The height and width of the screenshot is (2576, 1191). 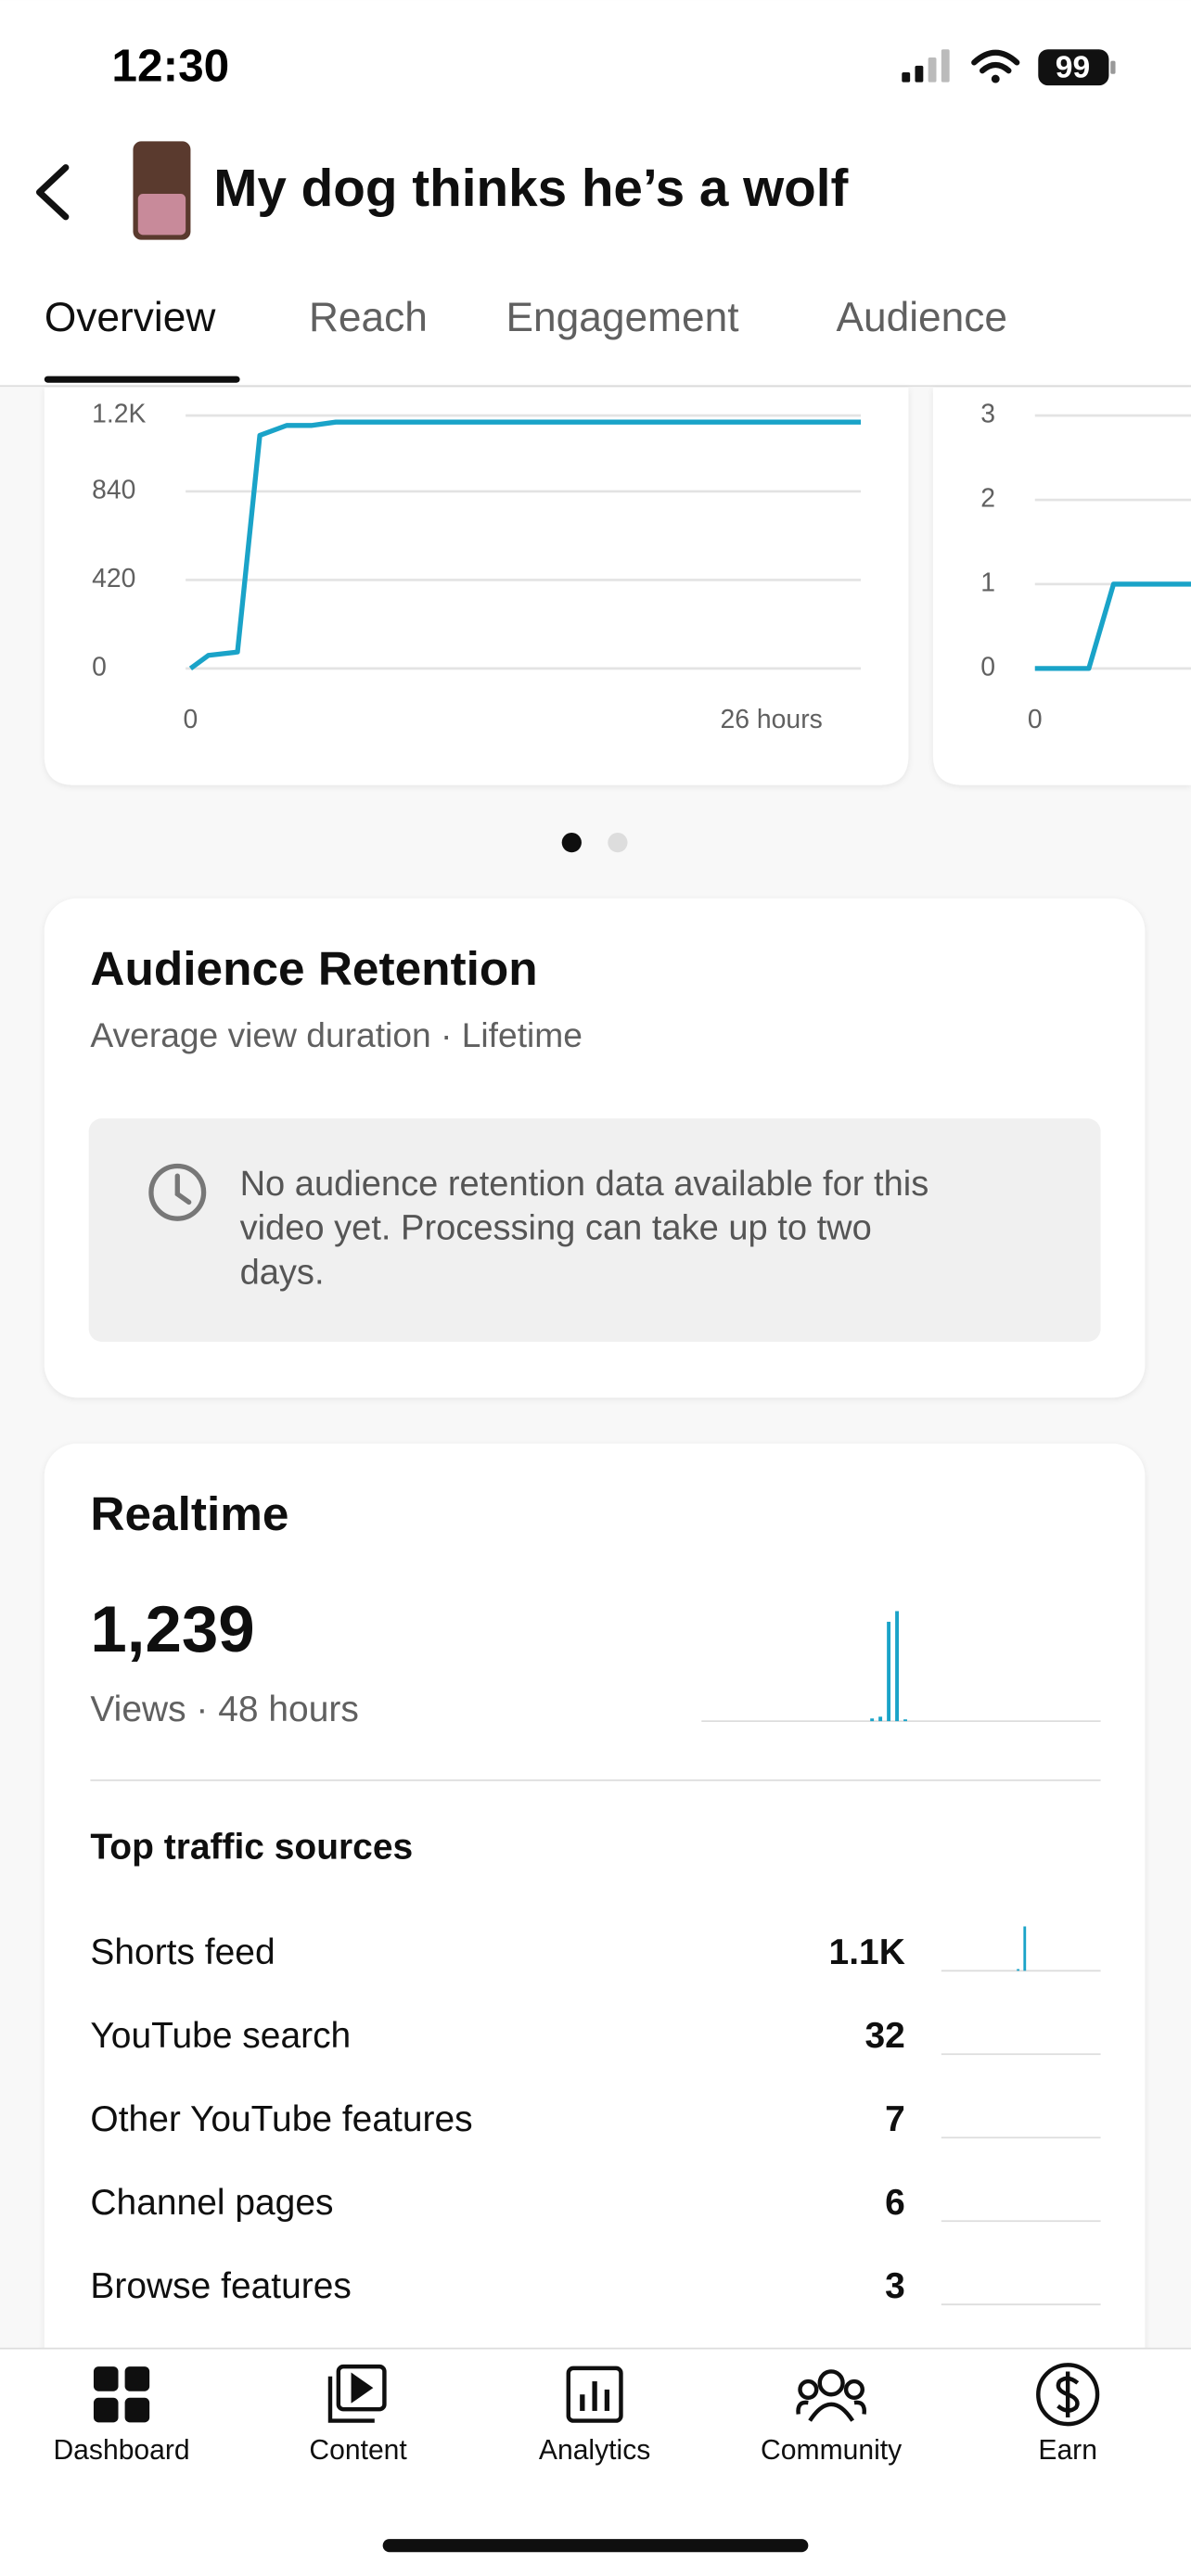 What do you see at coordinates (988, 499) in the screenshot?
I see `y-tick-label: 2` at bounding box center [988, 499].